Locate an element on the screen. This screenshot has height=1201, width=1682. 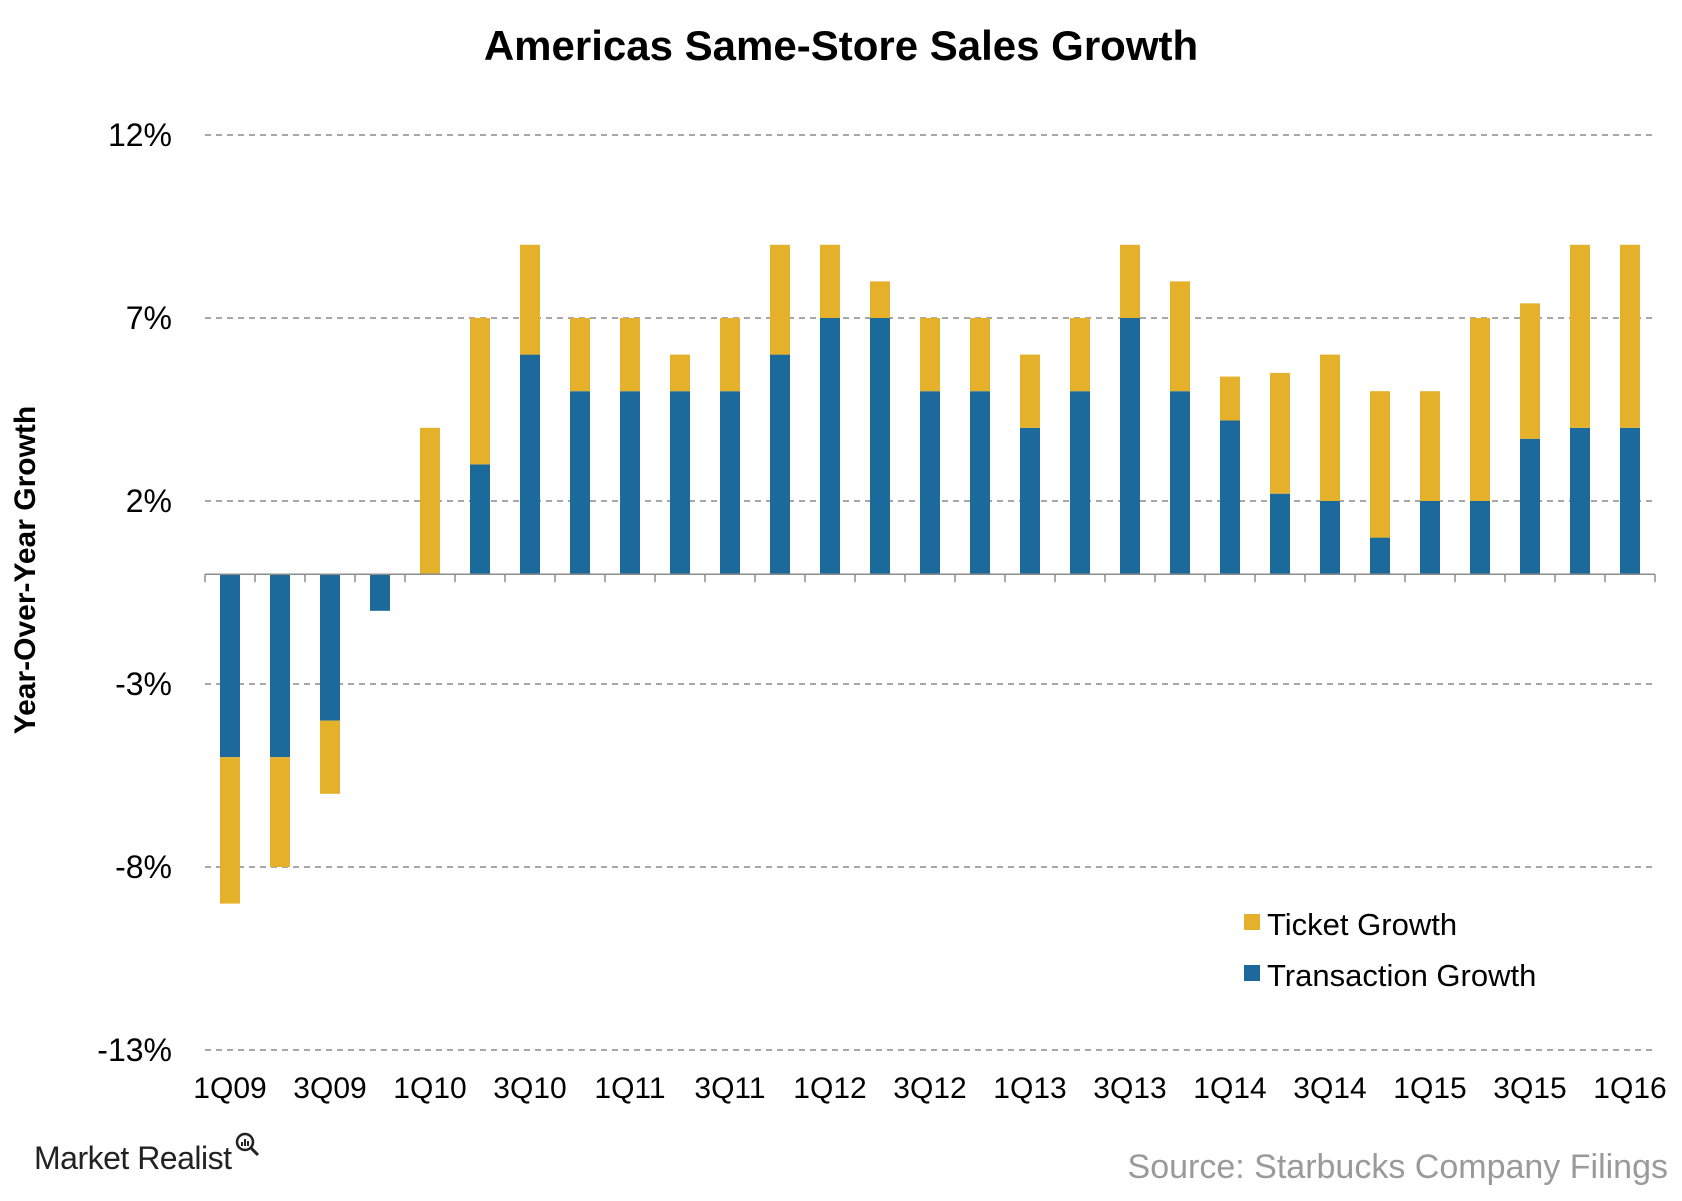
bar-ticket-3Q15 is located at coordinates (1530, 371).